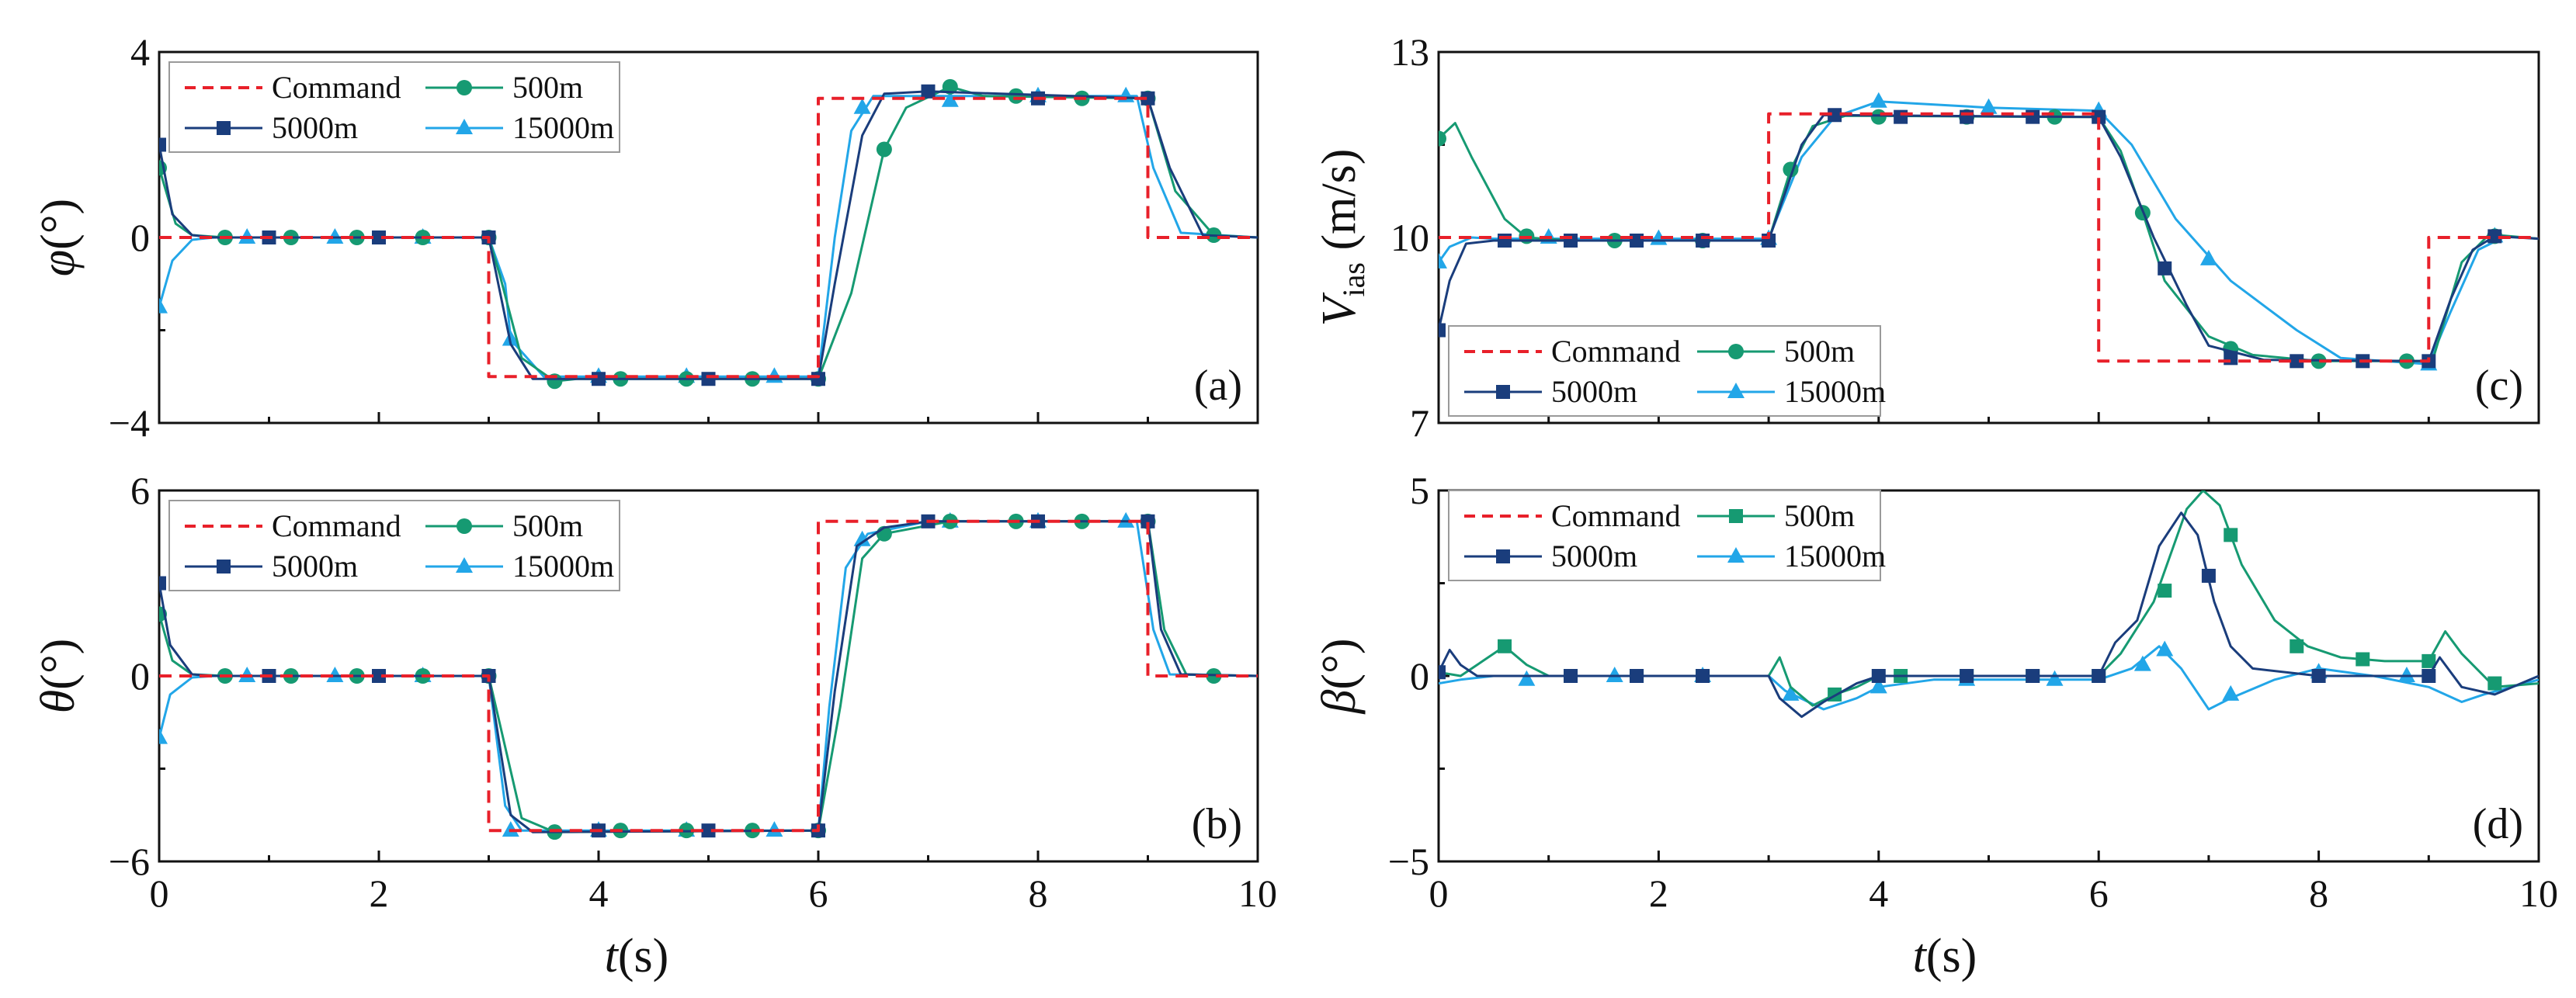 This screenshot has width=2576, height=998. What do you see at coordinates (1920, 956) in the screenshot?
I see `x-axis-title-symbol: t` at bounding box center [1920, 956].